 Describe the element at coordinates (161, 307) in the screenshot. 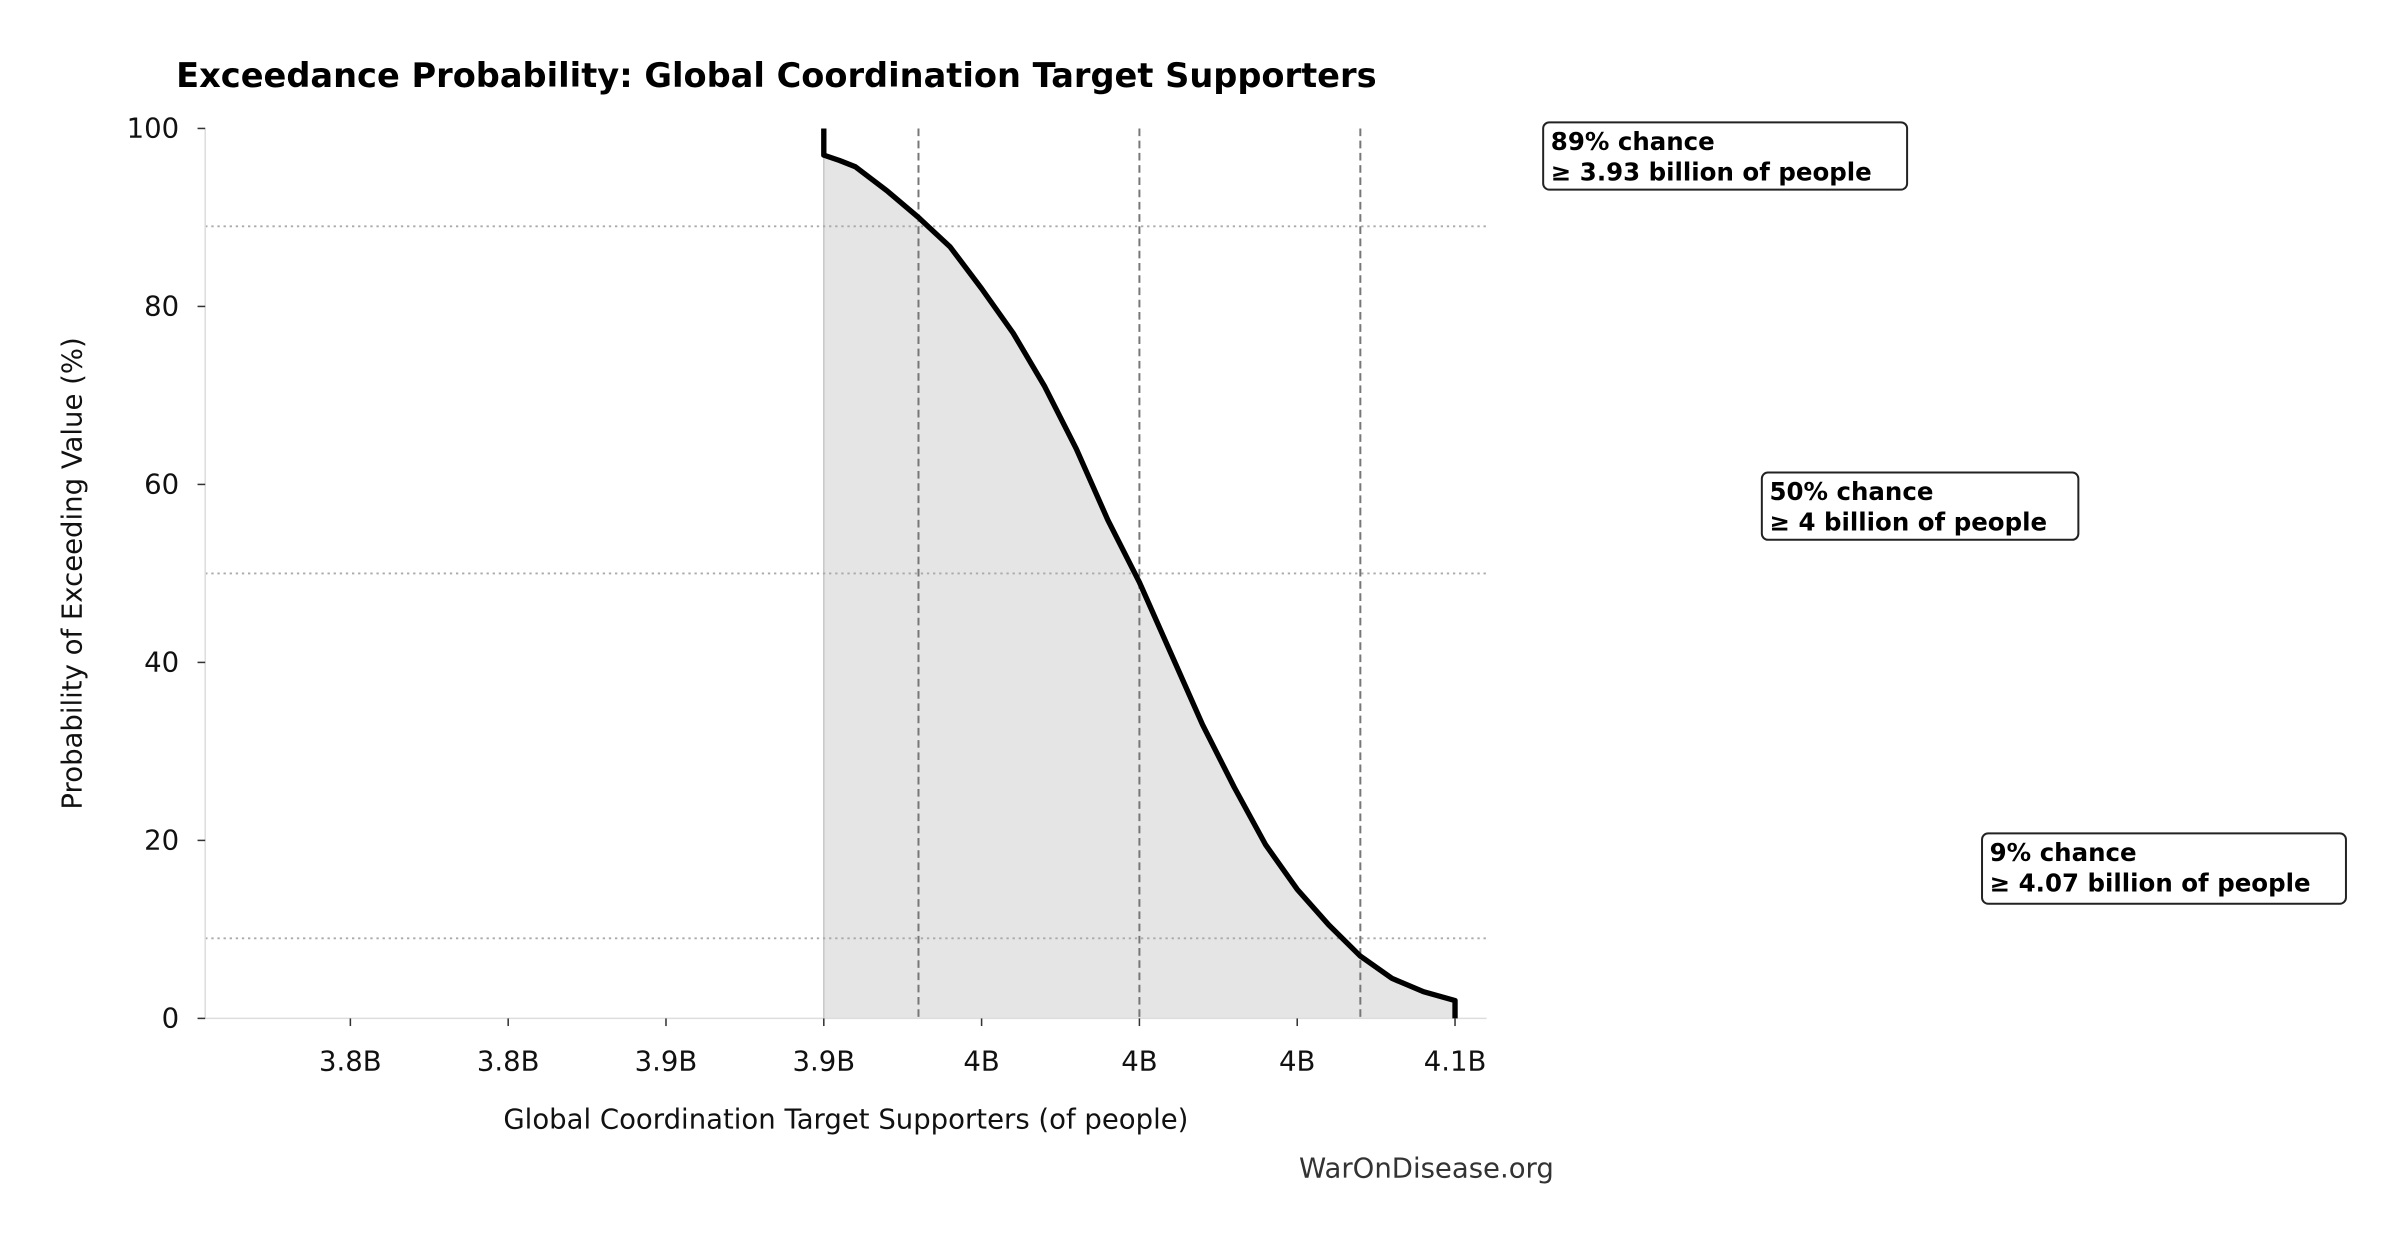

I see `y-tick-label: 80` at that location.